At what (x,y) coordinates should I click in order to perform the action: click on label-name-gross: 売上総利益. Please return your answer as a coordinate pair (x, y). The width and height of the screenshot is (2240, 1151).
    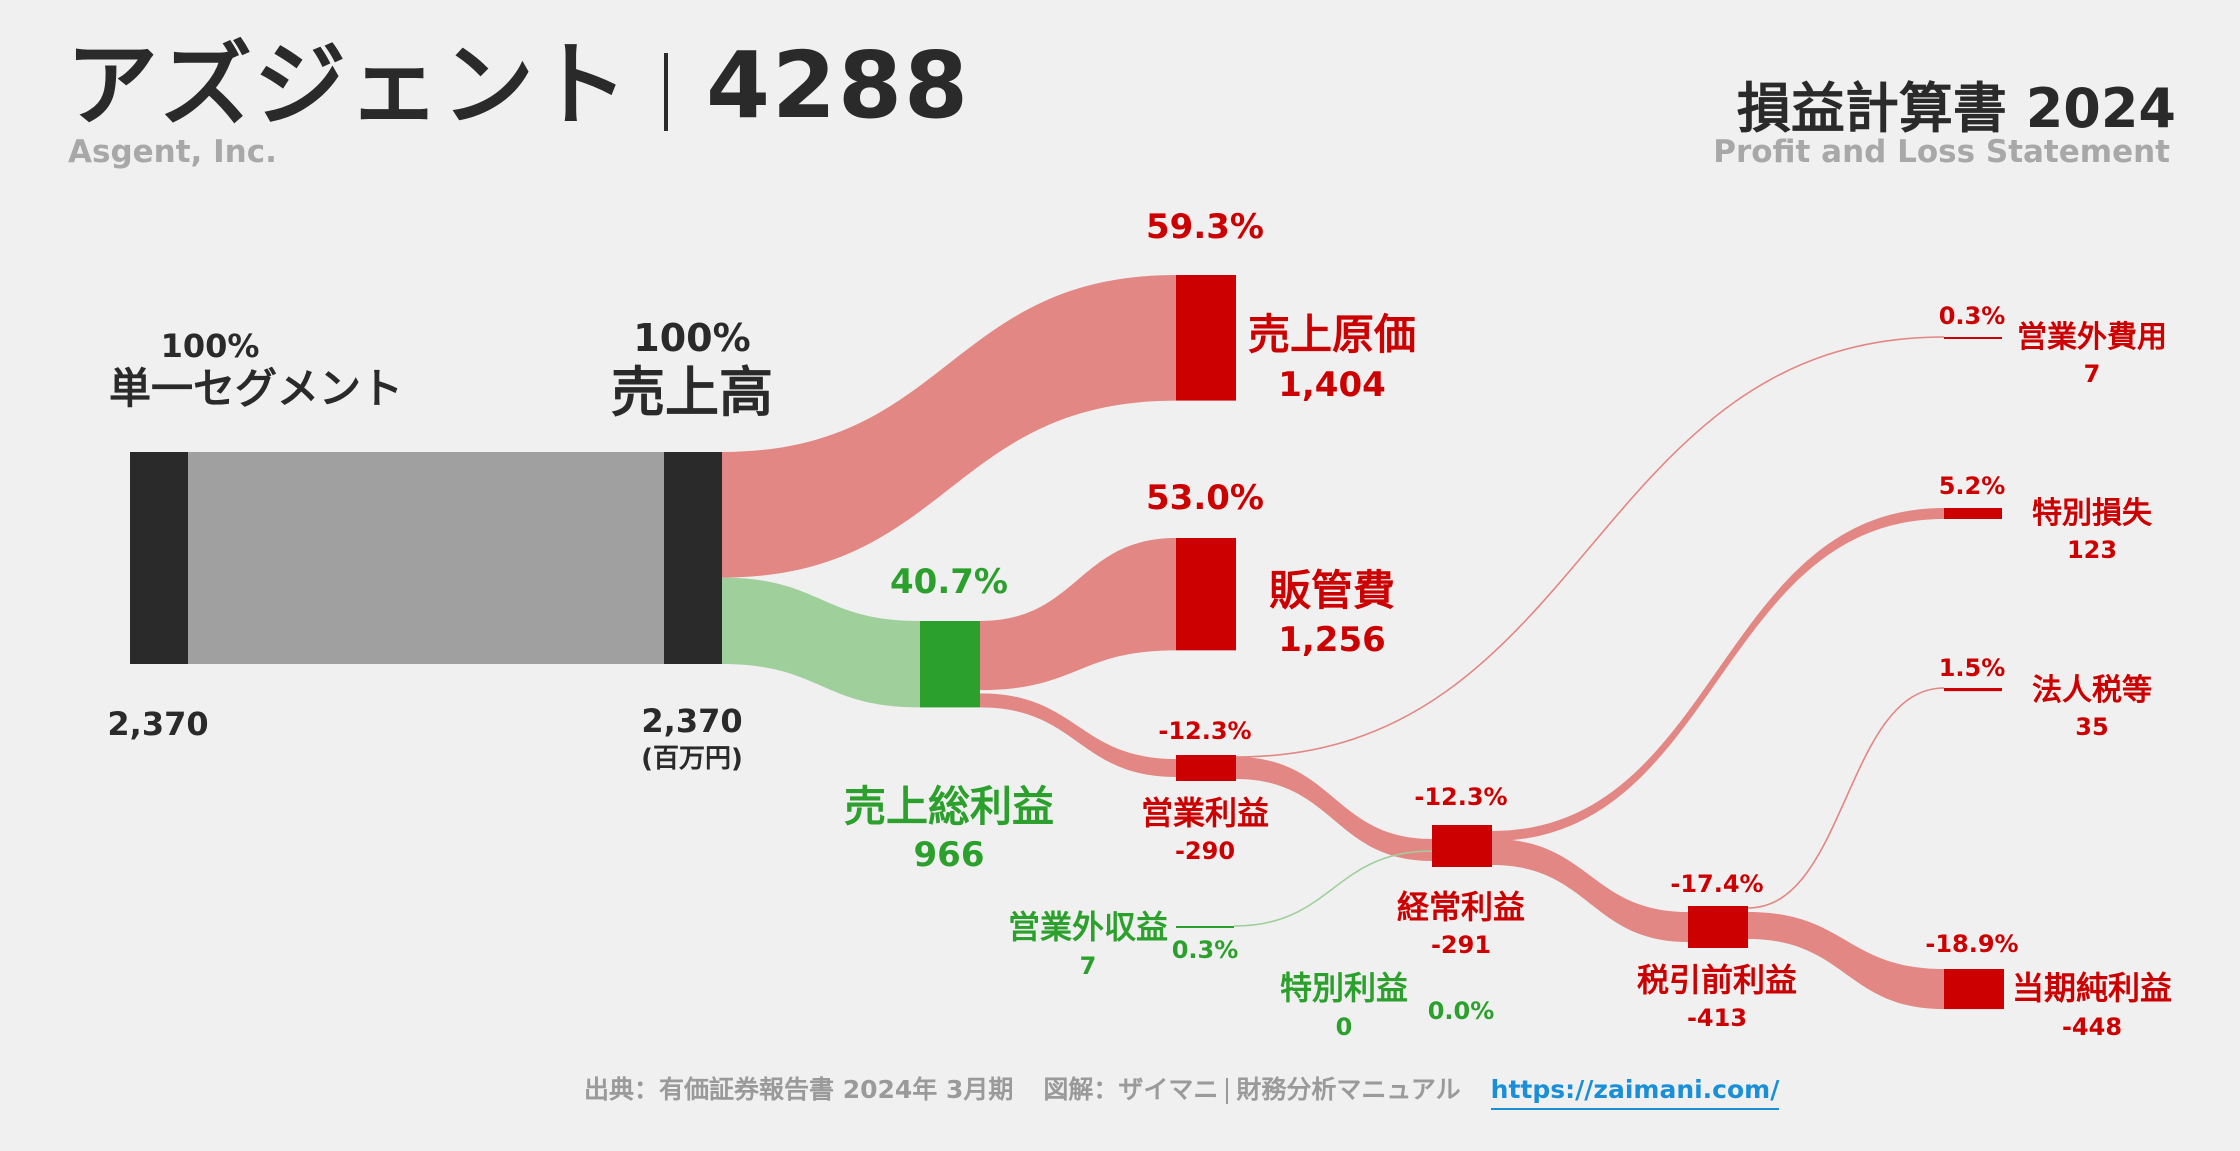
    Looking at the image, I should click on (949, 806).